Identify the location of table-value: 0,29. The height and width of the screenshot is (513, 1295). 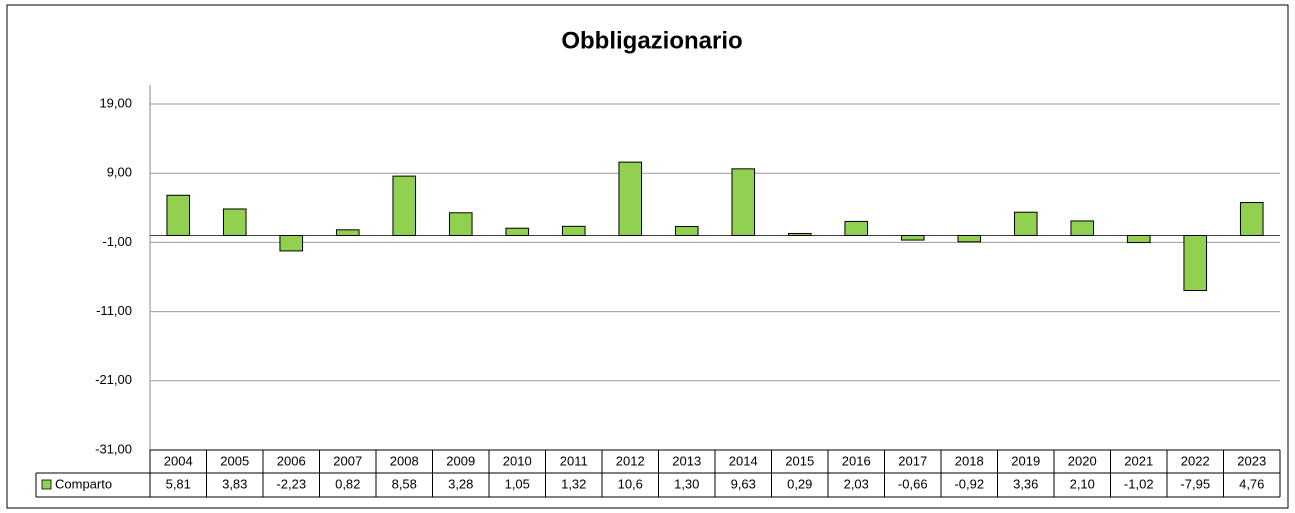
(799, 483).